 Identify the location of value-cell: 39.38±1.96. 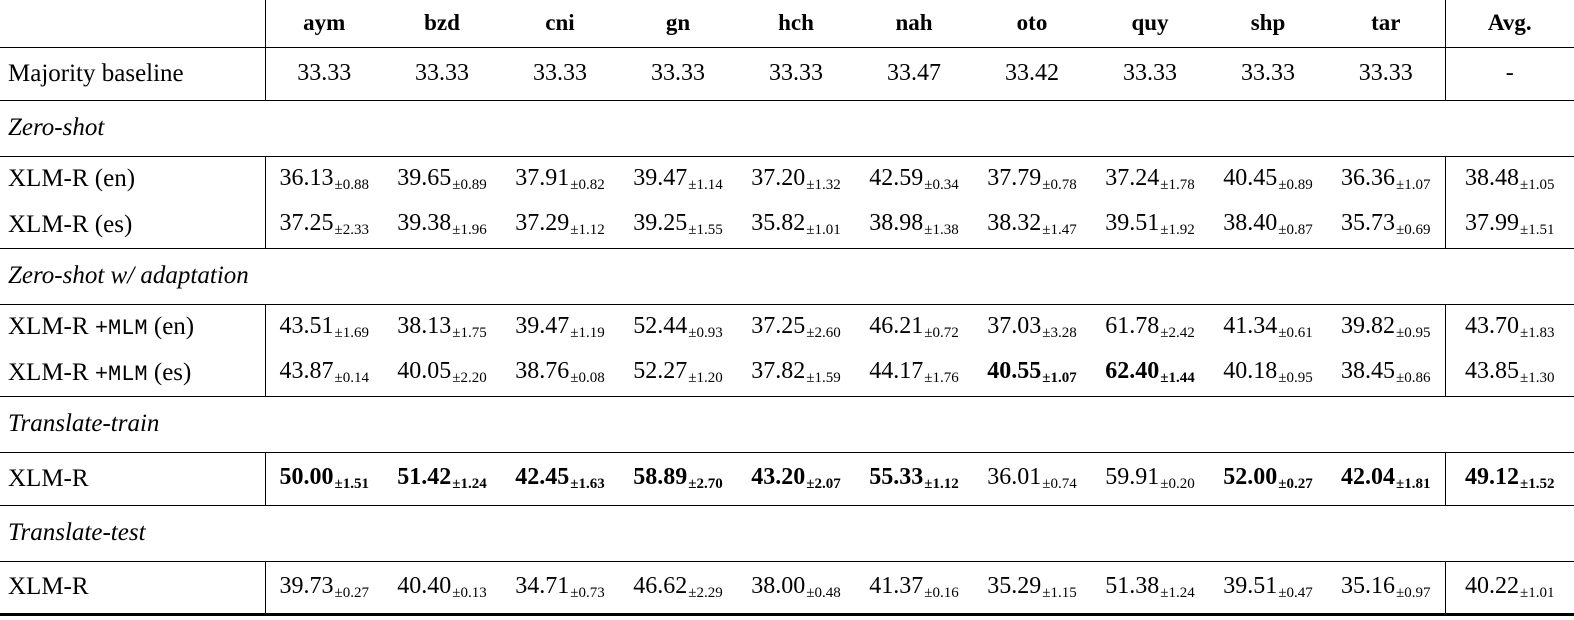
(442, 225).